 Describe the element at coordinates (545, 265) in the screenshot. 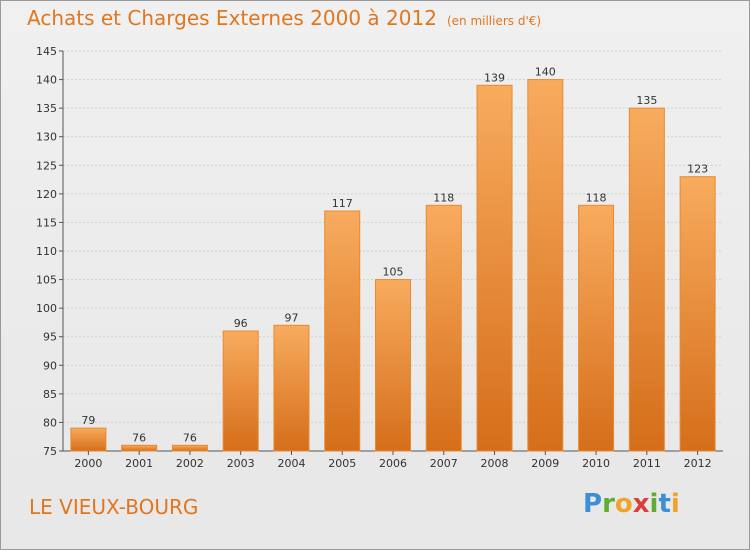

I see `bar-2009` at that location.